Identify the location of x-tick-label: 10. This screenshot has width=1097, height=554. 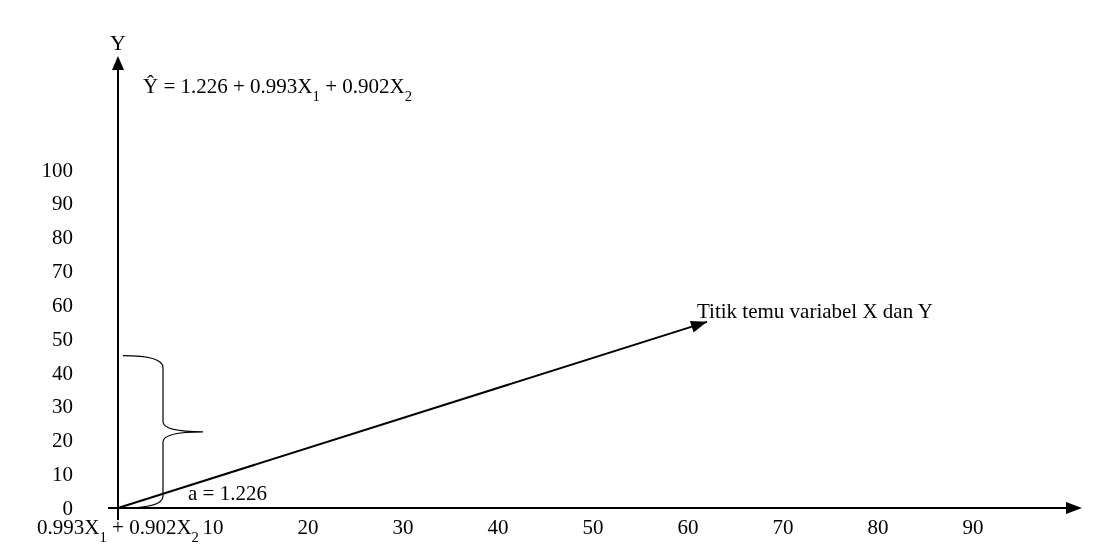
(213, 527).